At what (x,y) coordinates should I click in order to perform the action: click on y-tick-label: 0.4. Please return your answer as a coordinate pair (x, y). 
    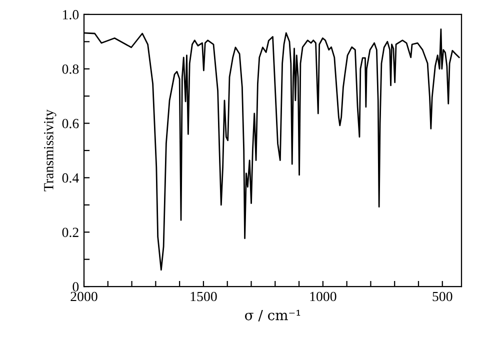
    Looking at the image, I should click on (70, 178).